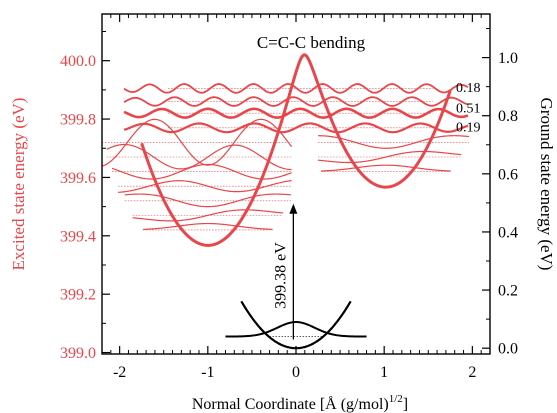  Describe the element at coordinates (472, 372) in the screenshot. I see `x-tick-label: 2` at that location.